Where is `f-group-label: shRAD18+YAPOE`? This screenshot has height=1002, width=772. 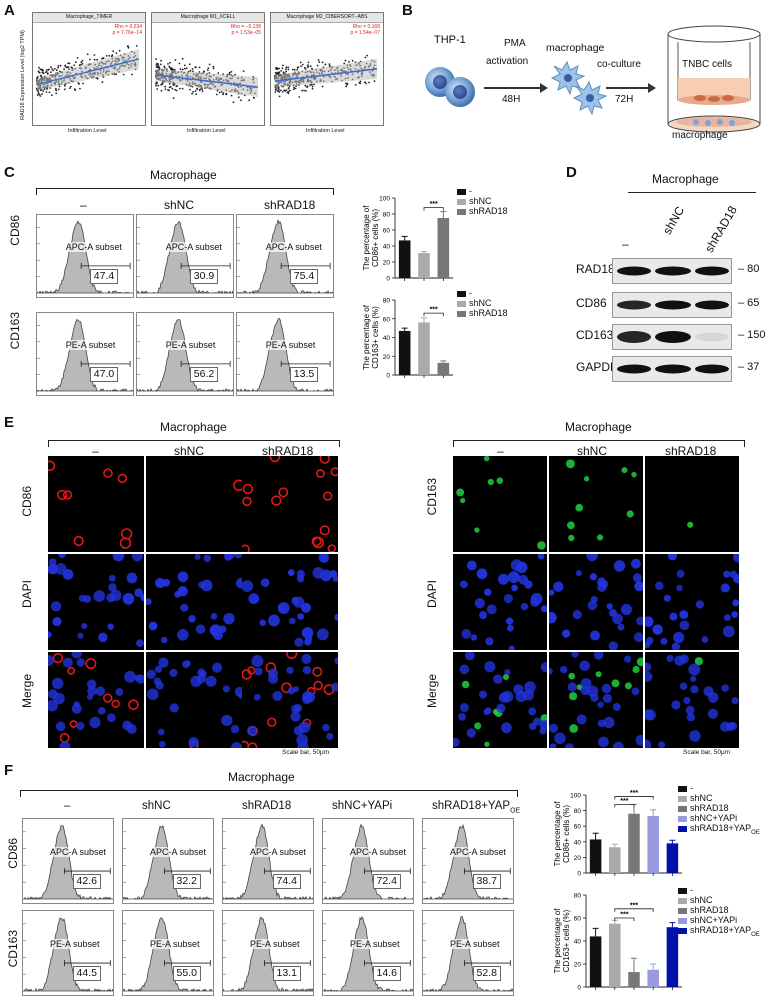
f-group-label: shRAD18+YAPOE is located at coordinates (476, 807).